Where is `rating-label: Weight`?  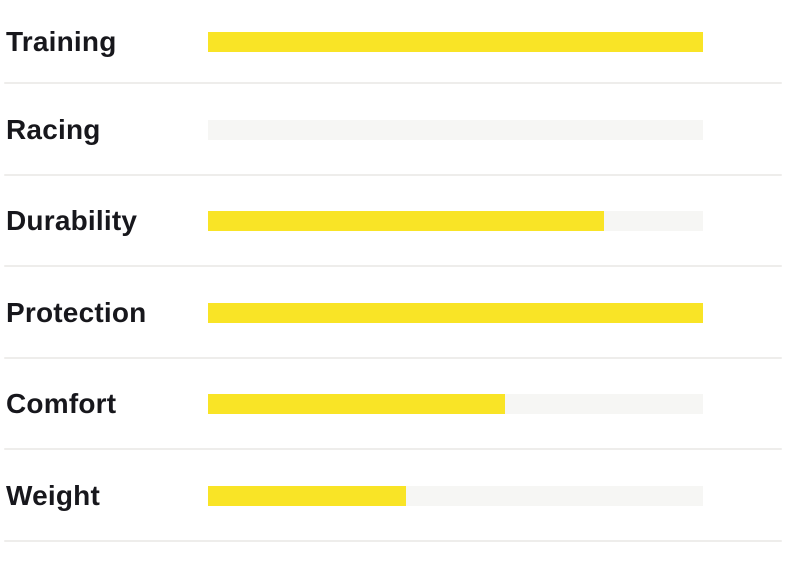 rating-label: Weight is located at coordinates (53, 495).